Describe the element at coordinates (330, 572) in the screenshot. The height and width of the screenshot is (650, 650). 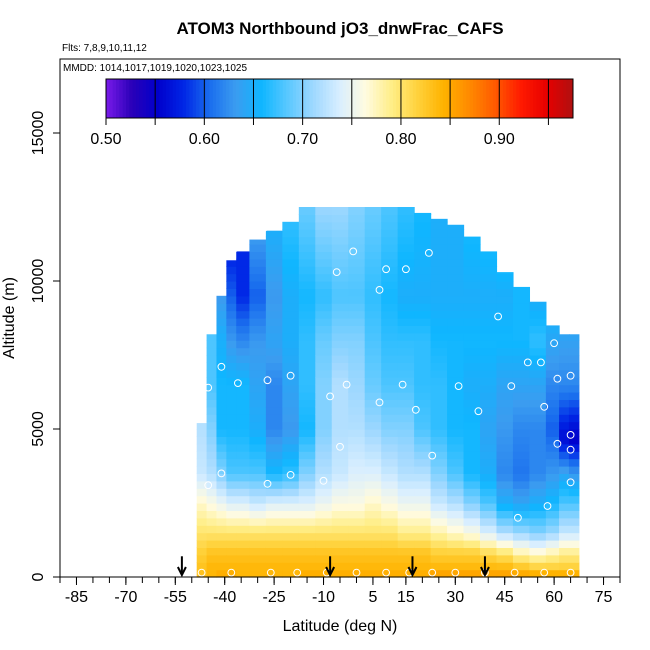
I see `arrow-marker-head` at that location.